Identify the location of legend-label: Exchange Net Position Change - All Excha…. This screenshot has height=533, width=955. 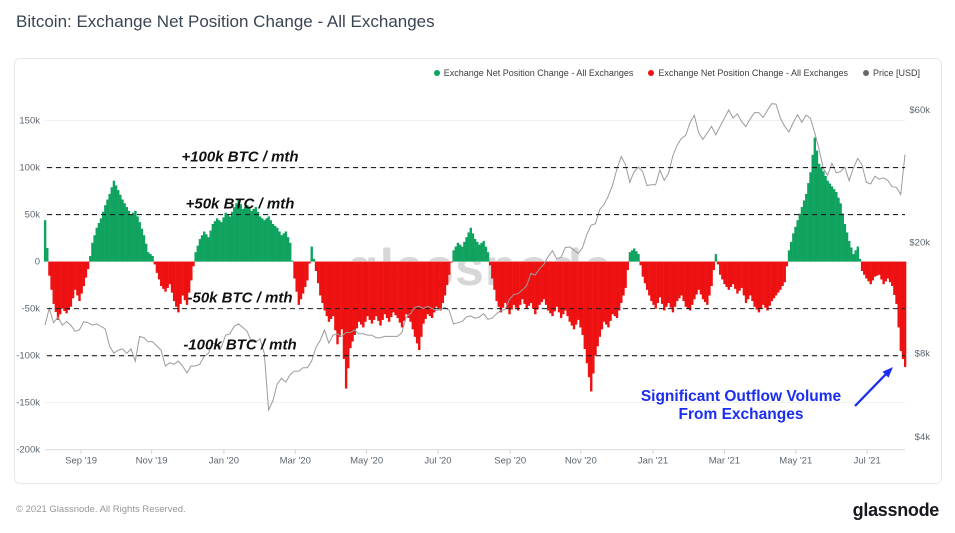
(538, 73).